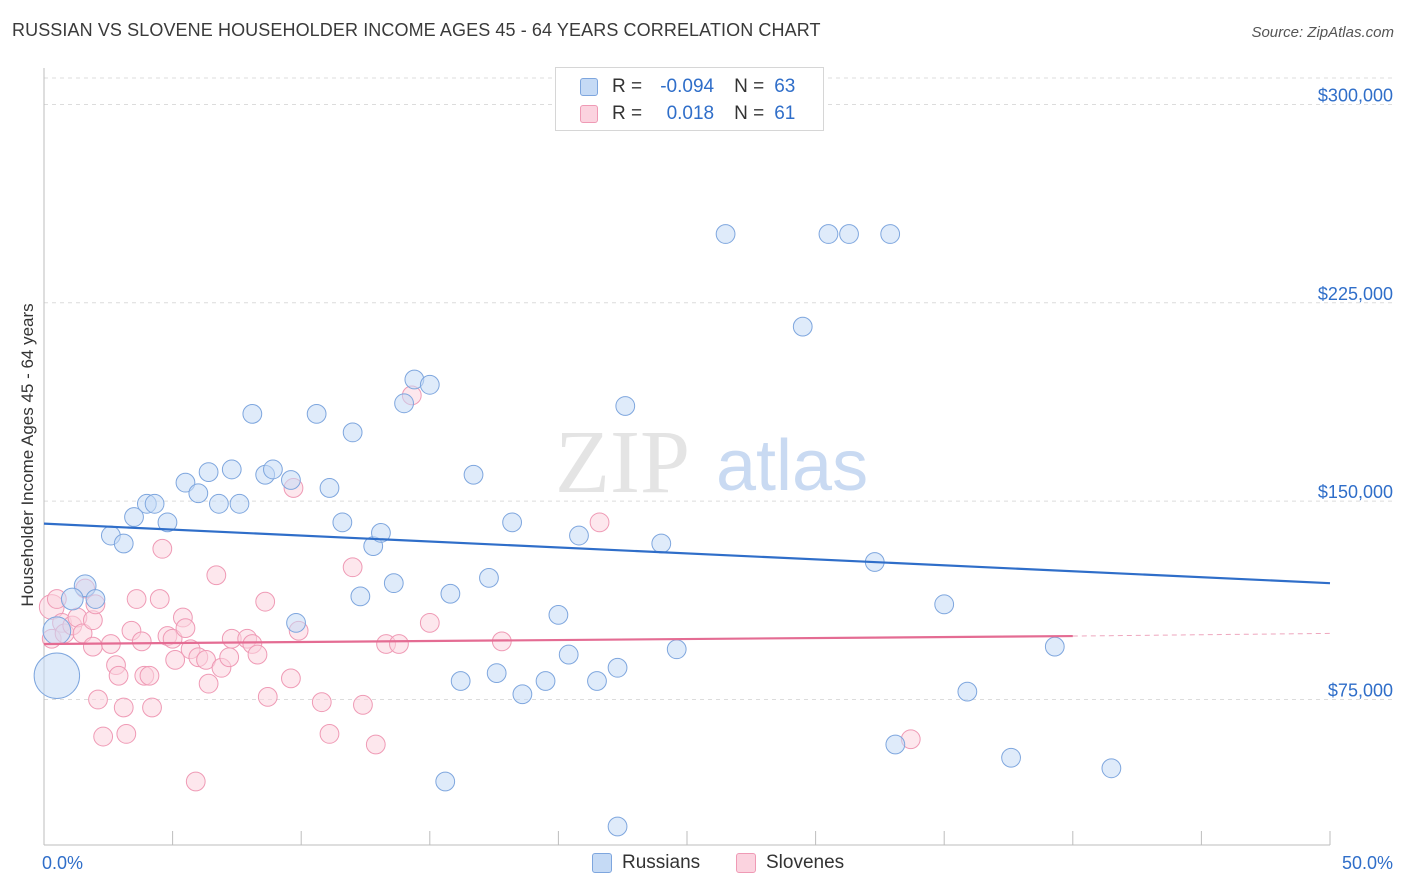 The height and width of the screenshot is (892, 1406). What do you see at coordinates (589, 87) in the screenshot?
I see `russians-swatch` at bounding box center [589, 87].